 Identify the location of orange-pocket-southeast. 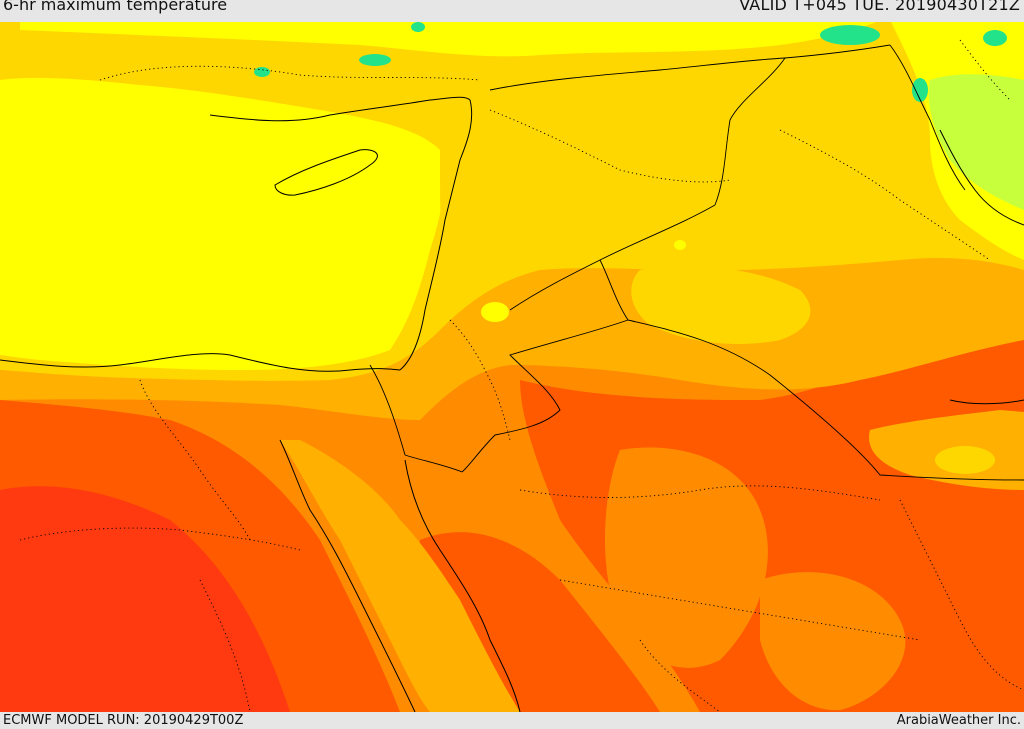
(833, 641).